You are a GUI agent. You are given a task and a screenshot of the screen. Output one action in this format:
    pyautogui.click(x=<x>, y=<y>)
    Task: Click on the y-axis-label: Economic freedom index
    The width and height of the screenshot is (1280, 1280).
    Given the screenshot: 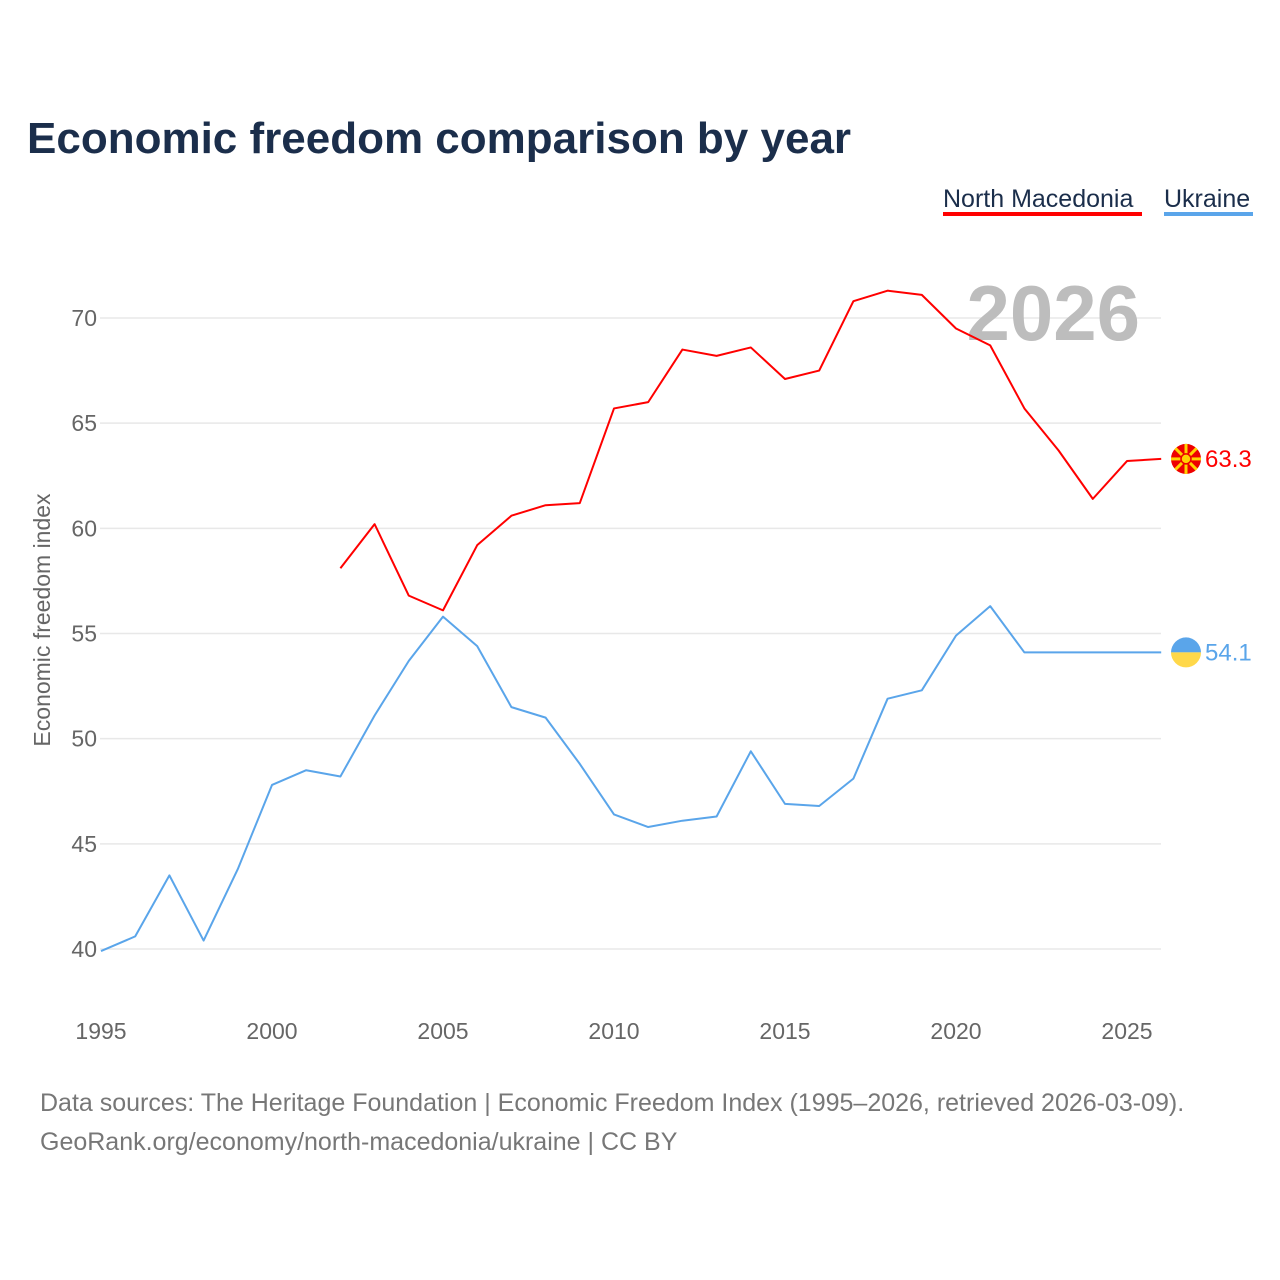 What is the action you would take?
    pyautogui.click(x=42, y=620)
    